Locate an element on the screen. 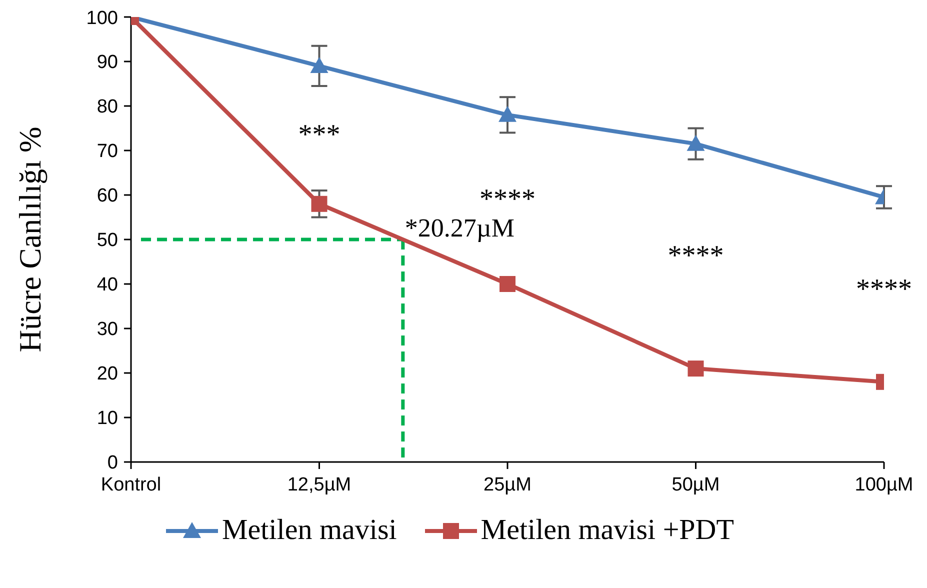 The image size is (927, 588). y-tick-label: 50 is located at coordinates (107, 241).